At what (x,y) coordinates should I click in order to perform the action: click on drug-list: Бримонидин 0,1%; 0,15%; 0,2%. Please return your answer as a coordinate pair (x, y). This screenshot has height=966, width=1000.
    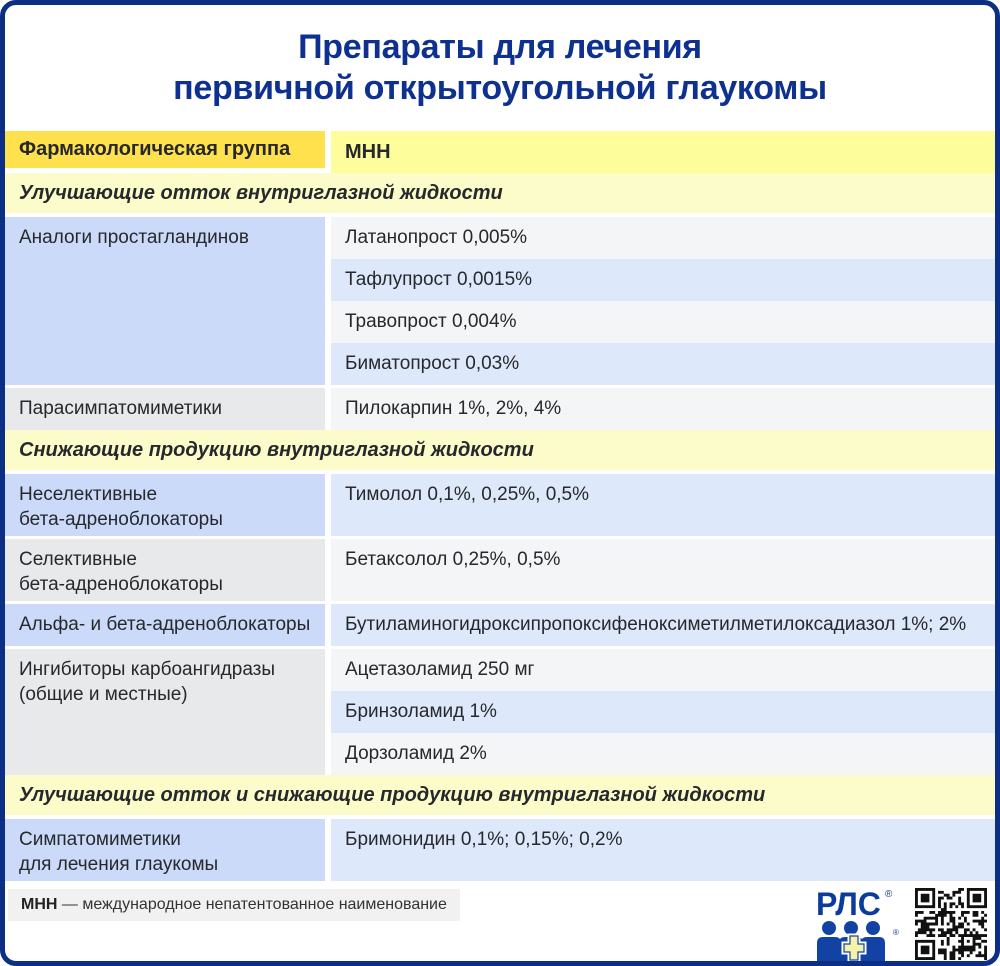
    Looking at the image, I should click on (663, 850).